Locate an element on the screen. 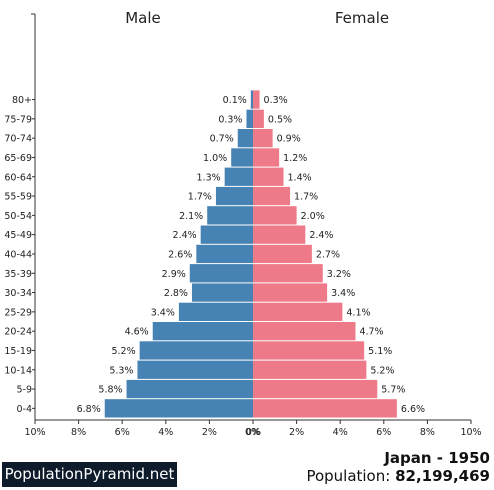 This screenshot has width=494, height=490. label-female-40-44: 2.7% is located at coordinates (328, 254).